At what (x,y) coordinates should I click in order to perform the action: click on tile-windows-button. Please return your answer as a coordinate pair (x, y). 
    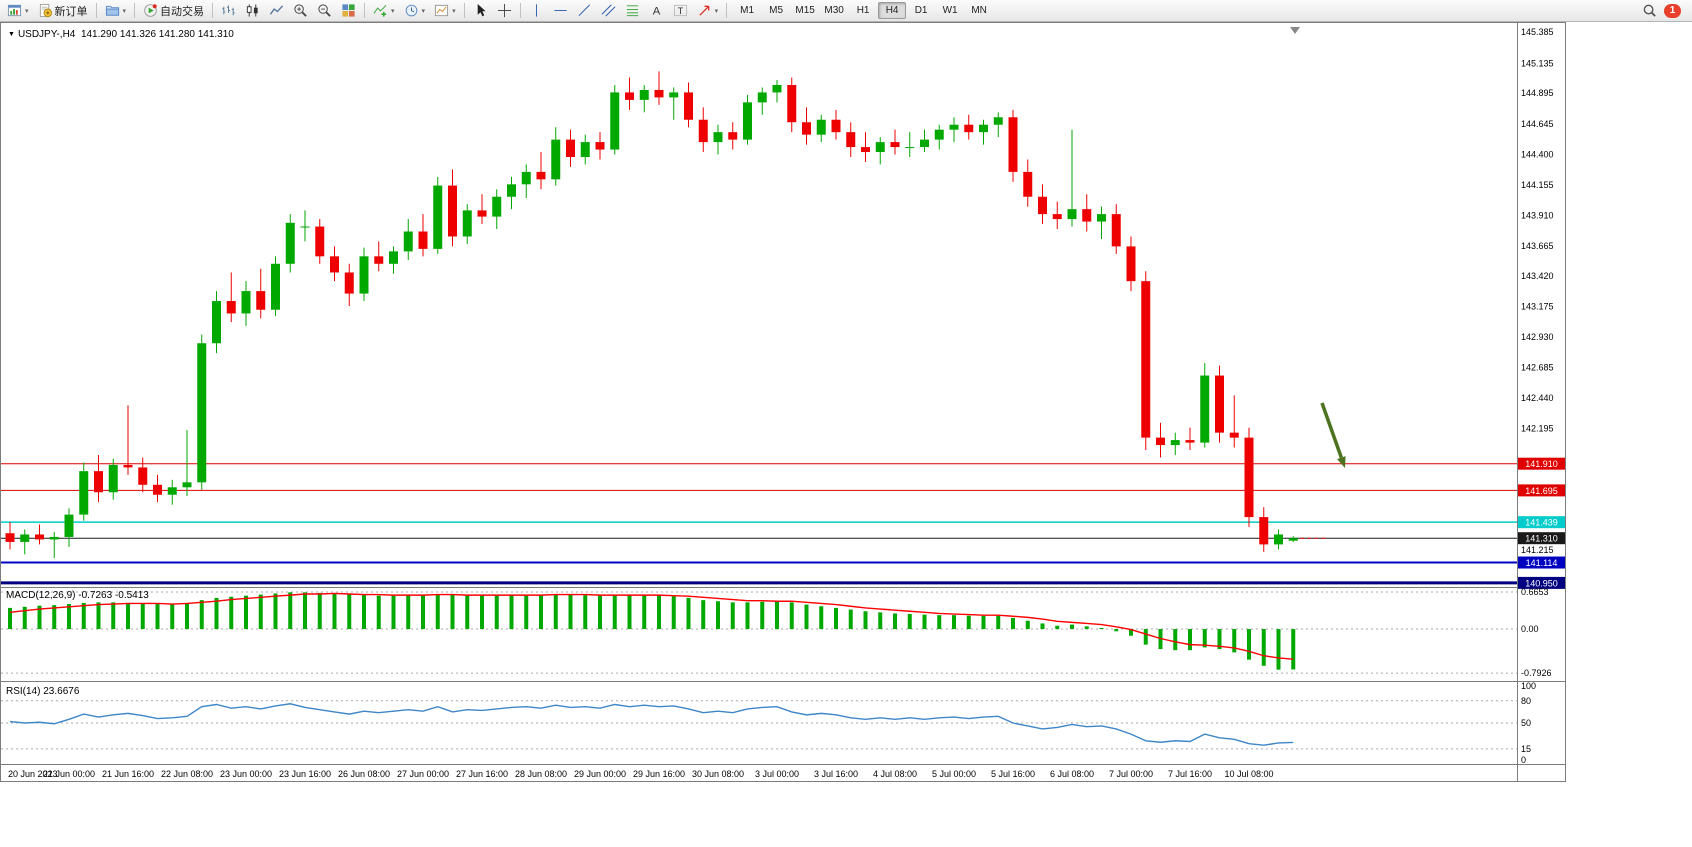
    Looking at the image, I should click on (348, 10).